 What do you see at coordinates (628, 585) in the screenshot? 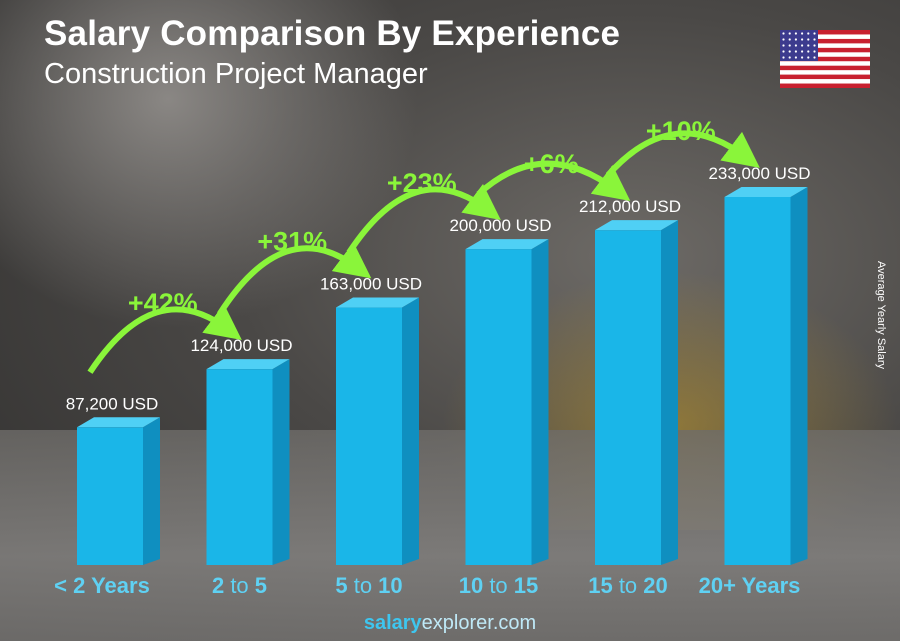
I see `category-label: 15 to 20` at bounding box center [628, 585].